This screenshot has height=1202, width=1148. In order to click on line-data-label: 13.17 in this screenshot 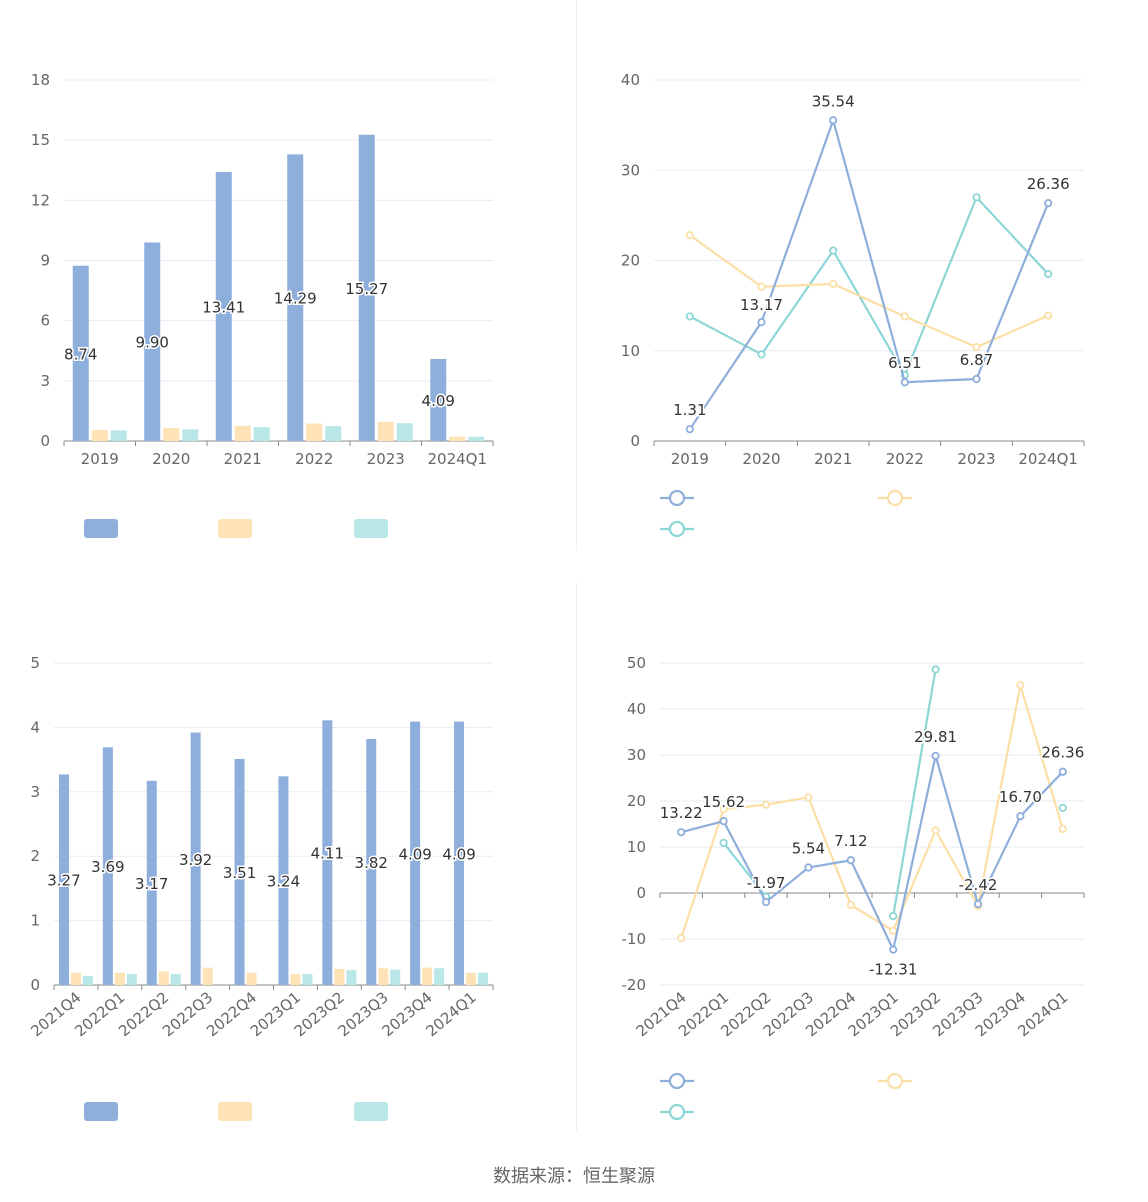, I will do `click(761, 305)`.